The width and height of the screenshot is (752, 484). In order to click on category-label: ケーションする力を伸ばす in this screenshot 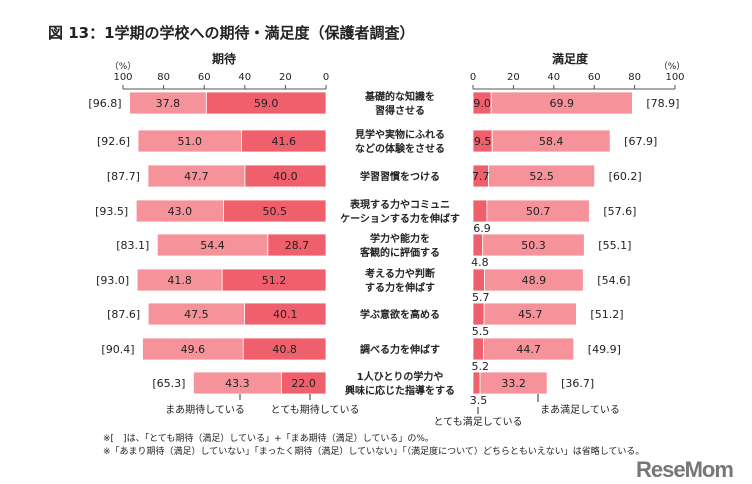, I will do `click(400, 218)`.